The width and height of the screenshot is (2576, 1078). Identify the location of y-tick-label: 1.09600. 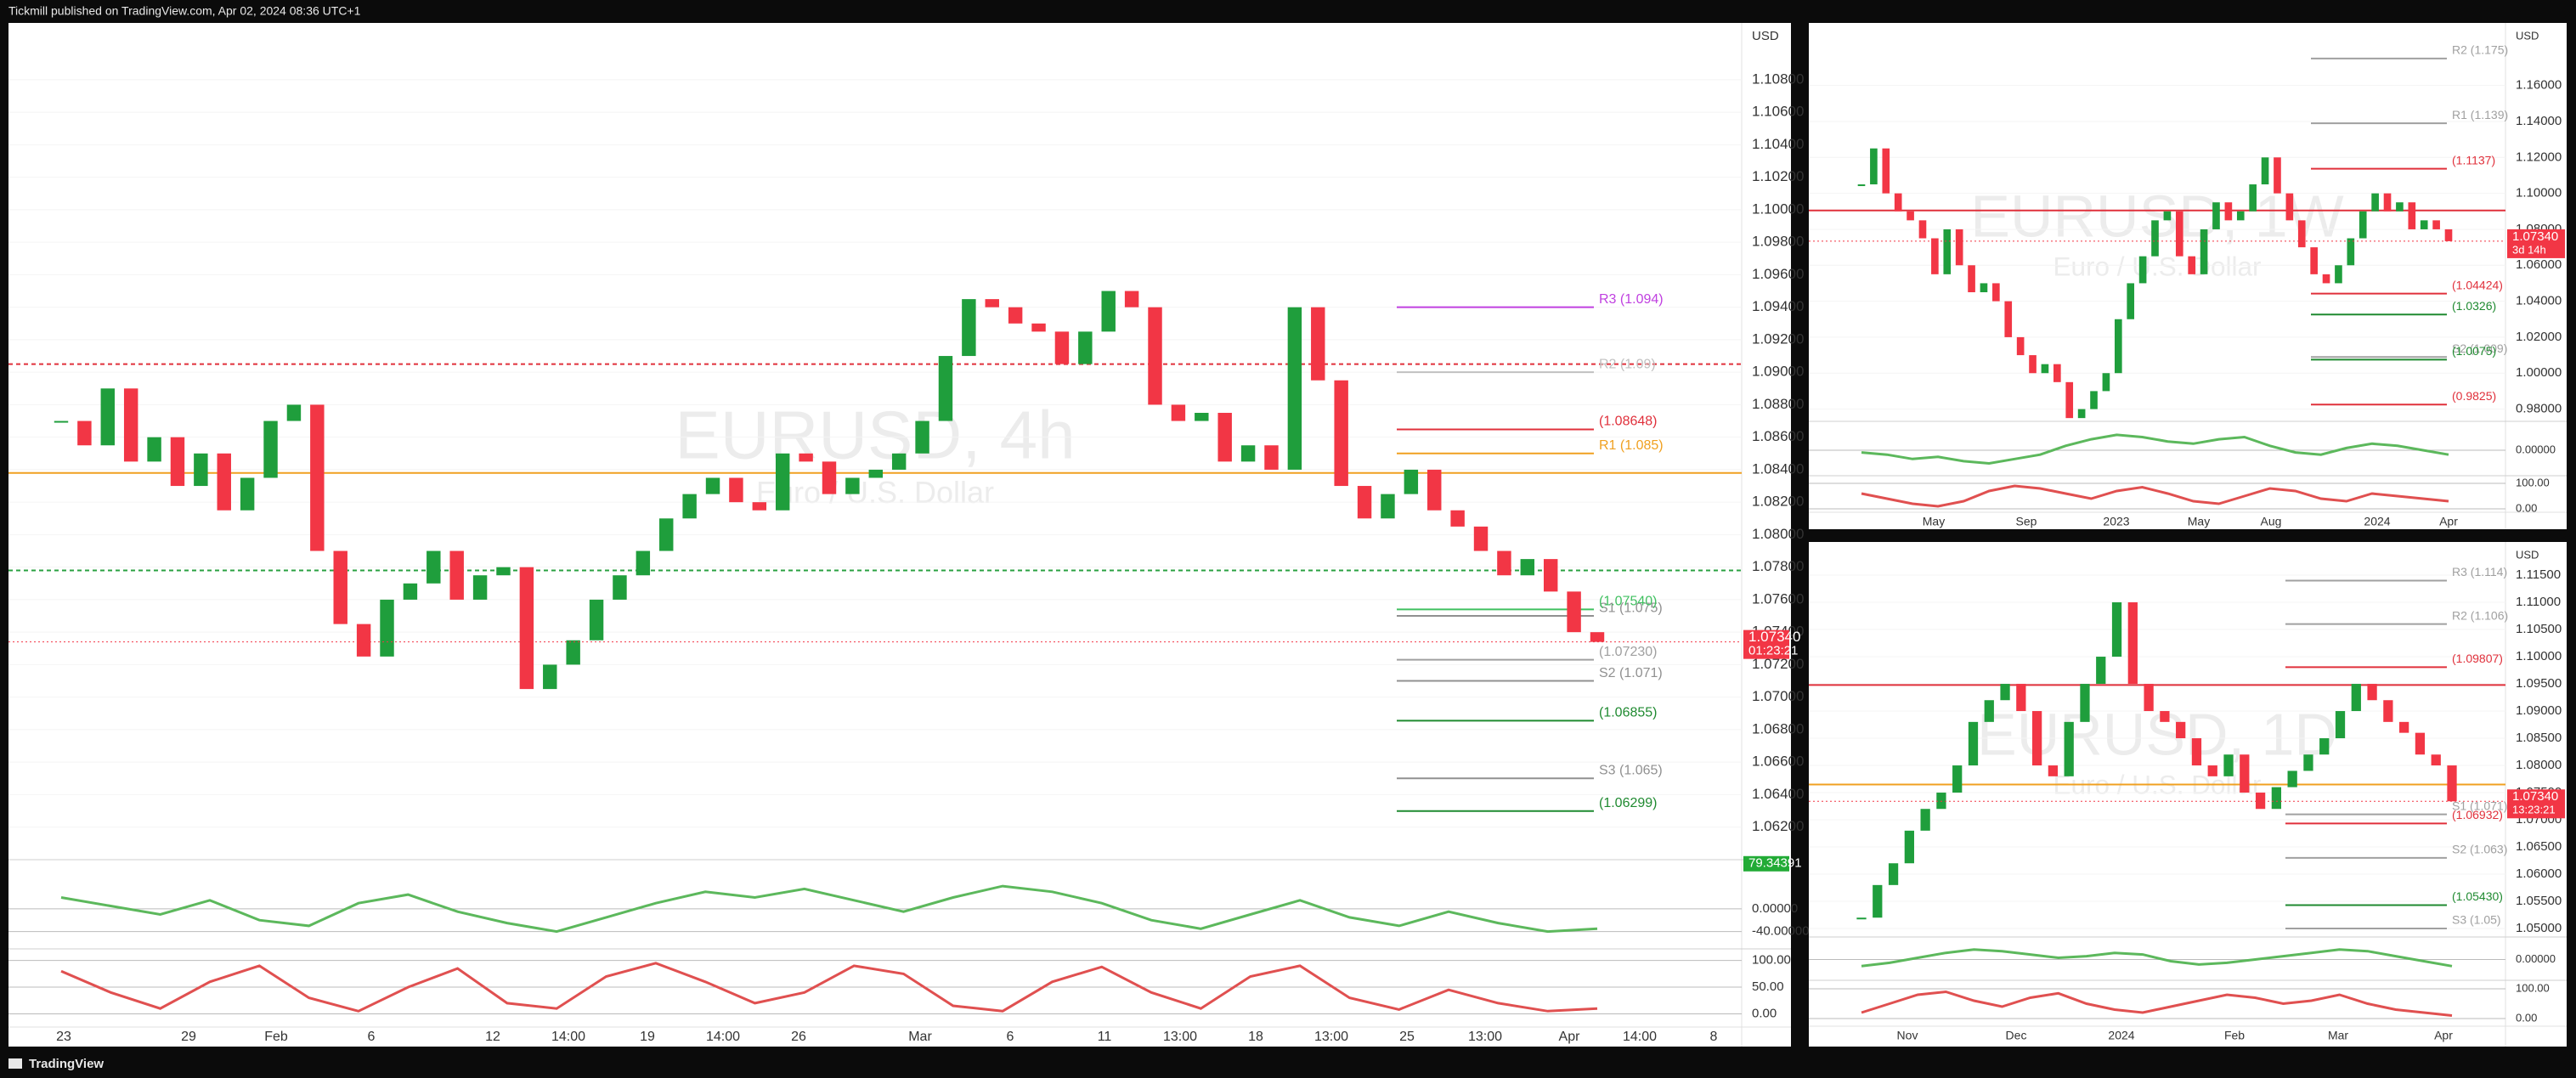
(1778, 274).